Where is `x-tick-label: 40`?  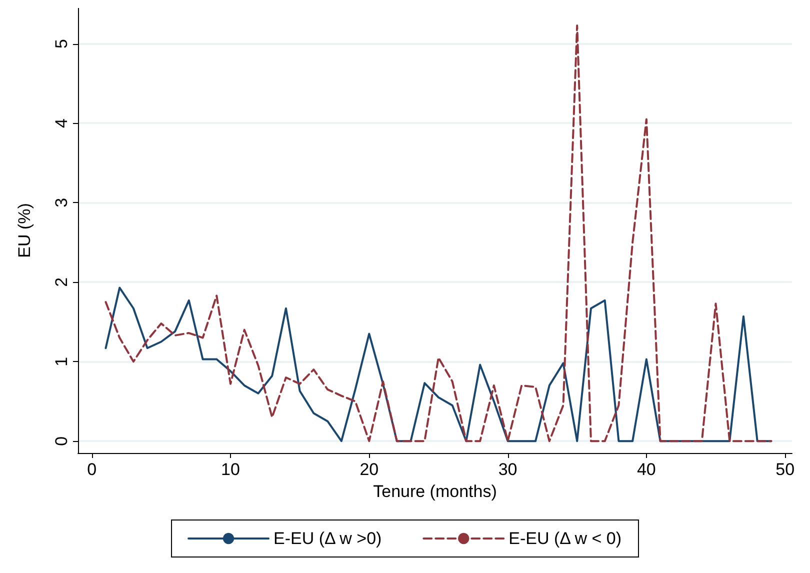 x-tick-label: 40 is located at coordinates (646, 469).